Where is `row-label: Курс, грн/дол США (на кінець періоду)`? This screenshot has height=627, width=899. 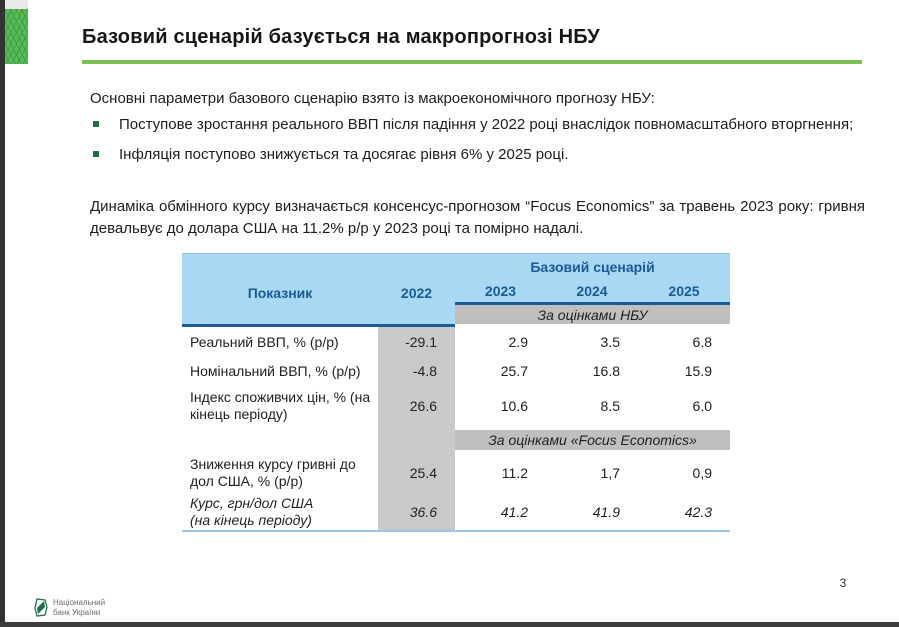 row-label: Курс, грн/дол США (на кінець періоду) is located at coordinates (252, 511).